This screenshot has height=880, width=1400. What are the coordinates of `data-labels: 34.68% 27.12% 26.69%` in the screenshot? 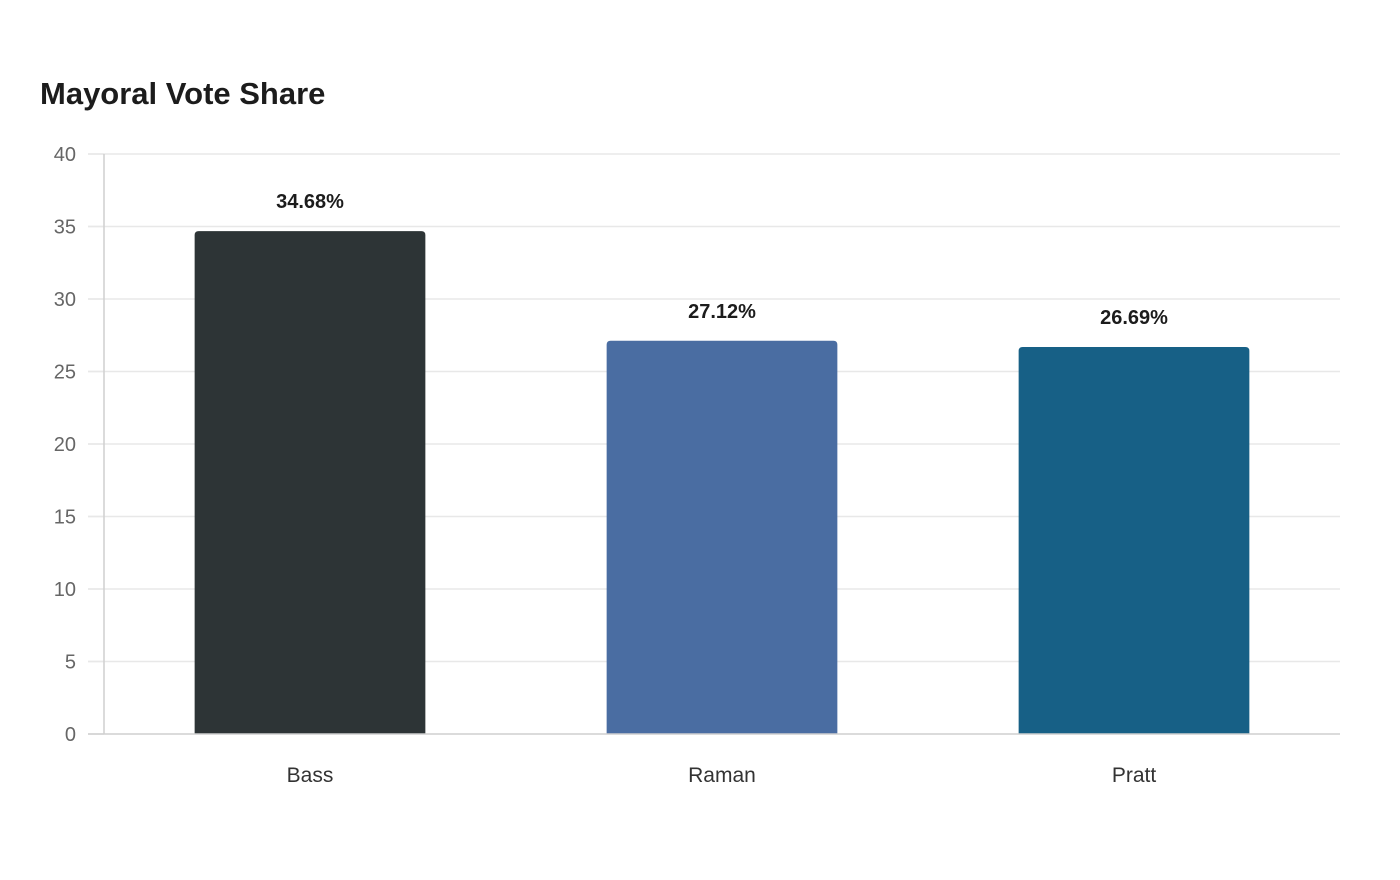 It's located at (722, 260).